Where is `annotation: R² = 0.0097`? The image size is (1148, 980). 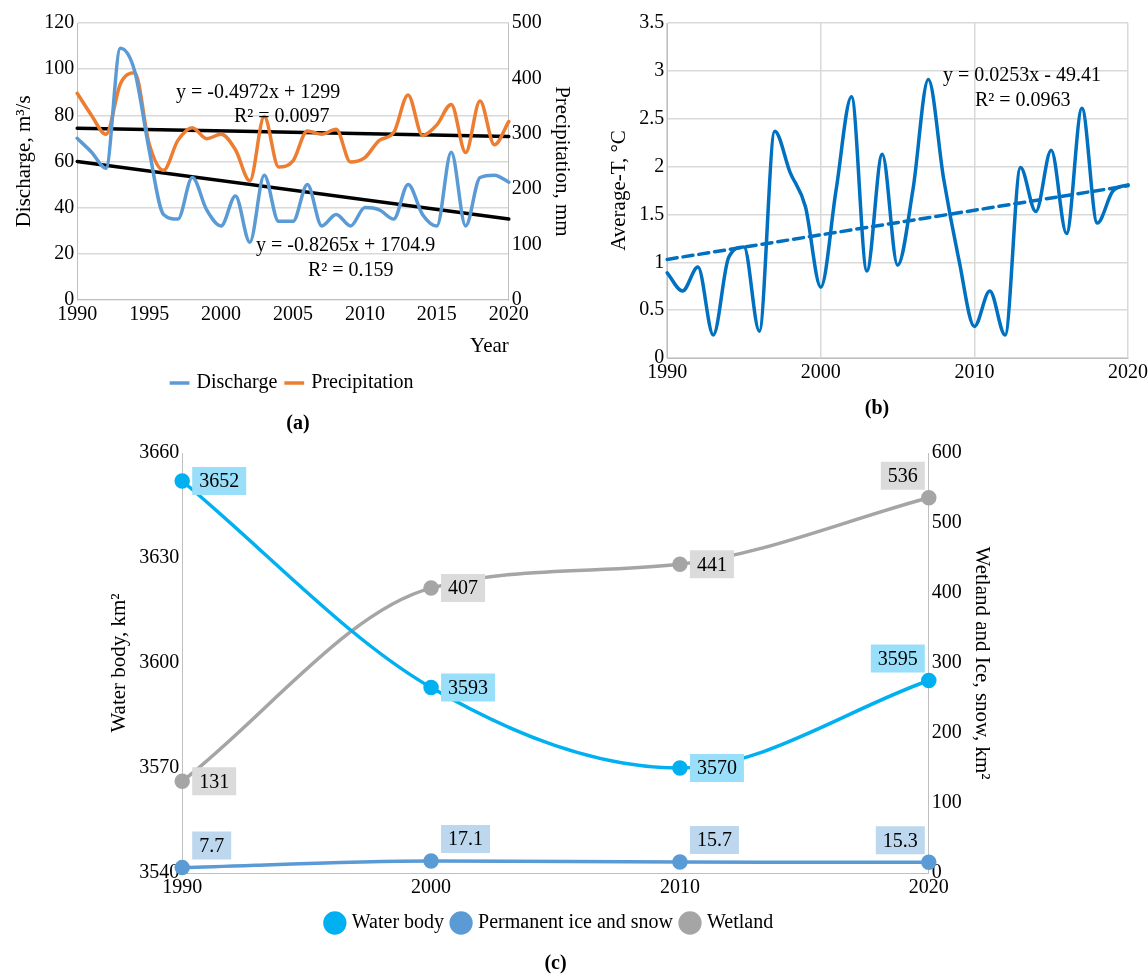 annotation: R² = 0.0097 is located at coordinates (282, 115).